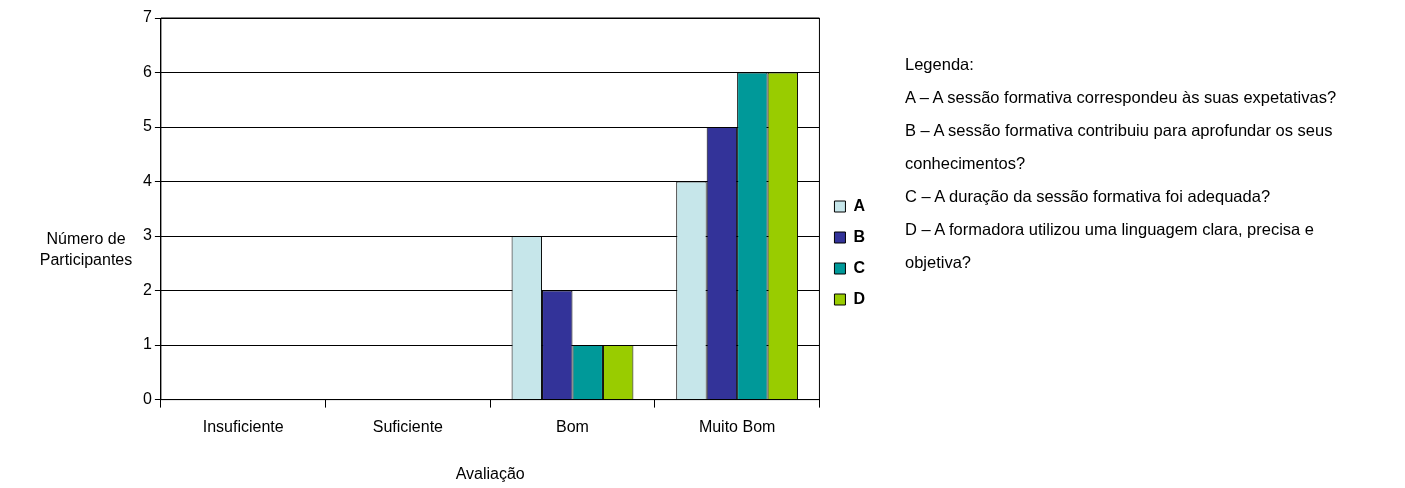  I want to click on legend-label: A, so click(859, 205).